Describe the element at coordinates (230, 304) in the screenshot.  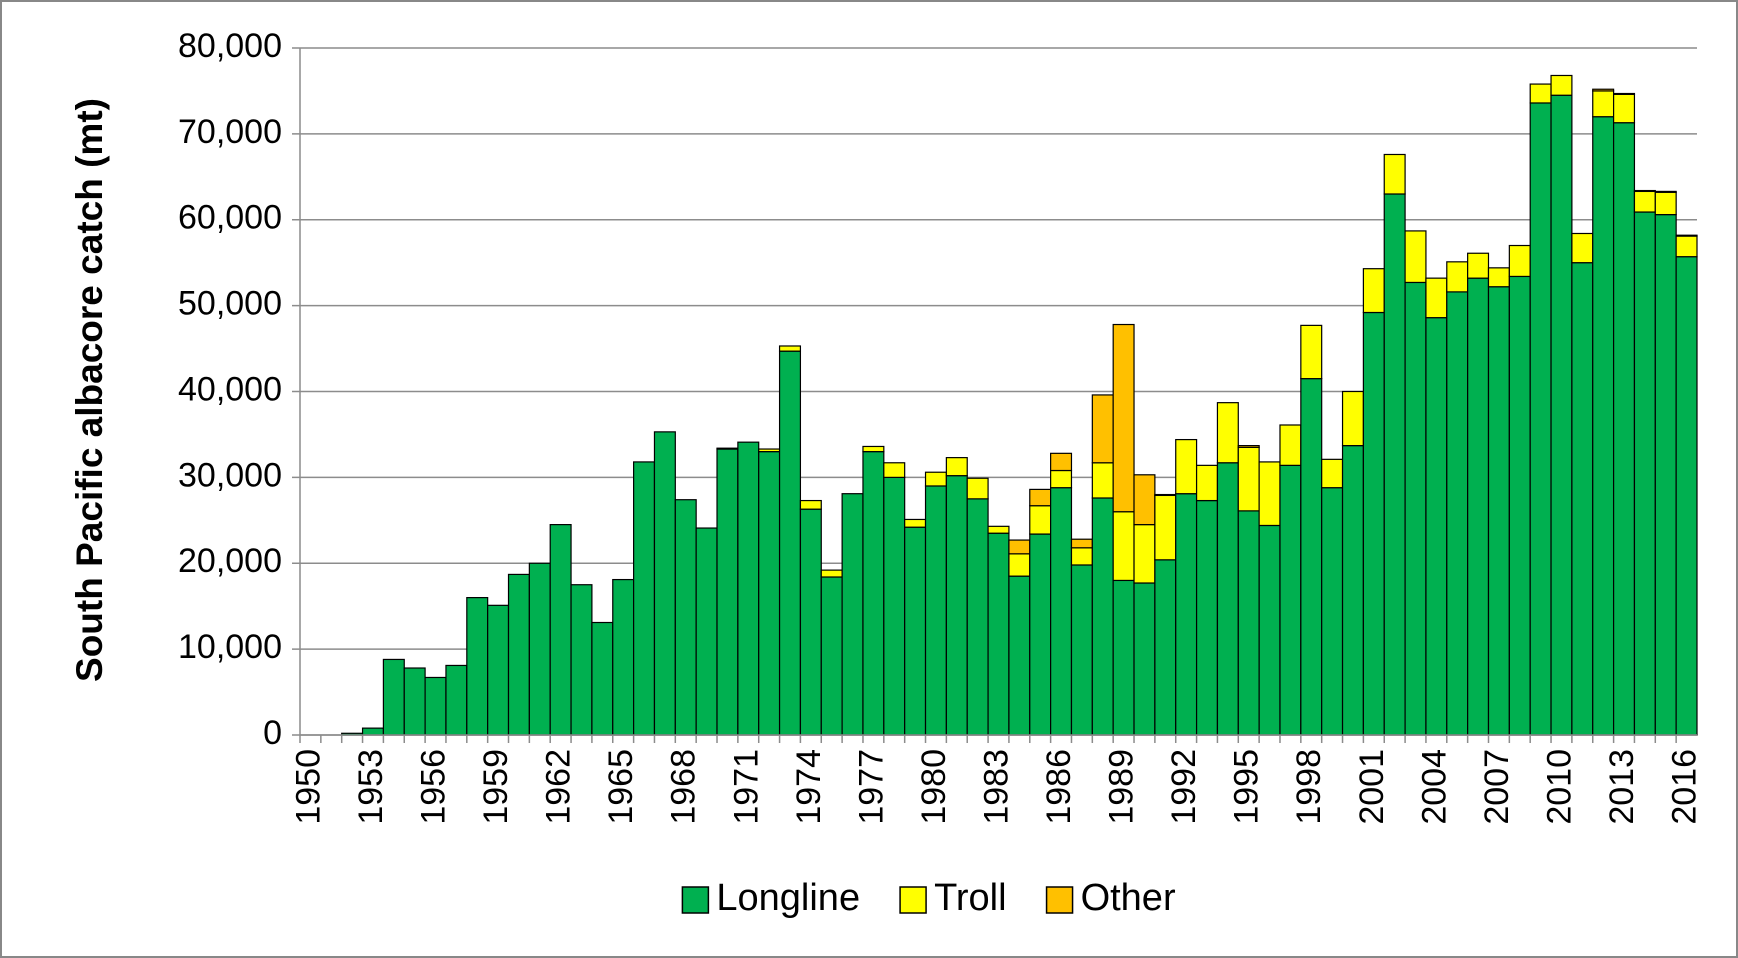
I see `y-tick-label: 50,000` at that location.